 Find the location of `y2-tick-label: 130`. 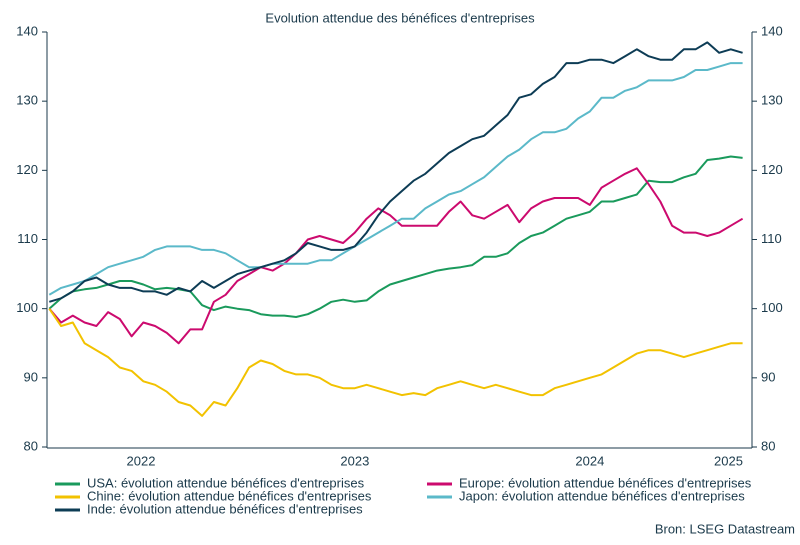

y2-tick-label: 130 is located at coordinates (772, 100).